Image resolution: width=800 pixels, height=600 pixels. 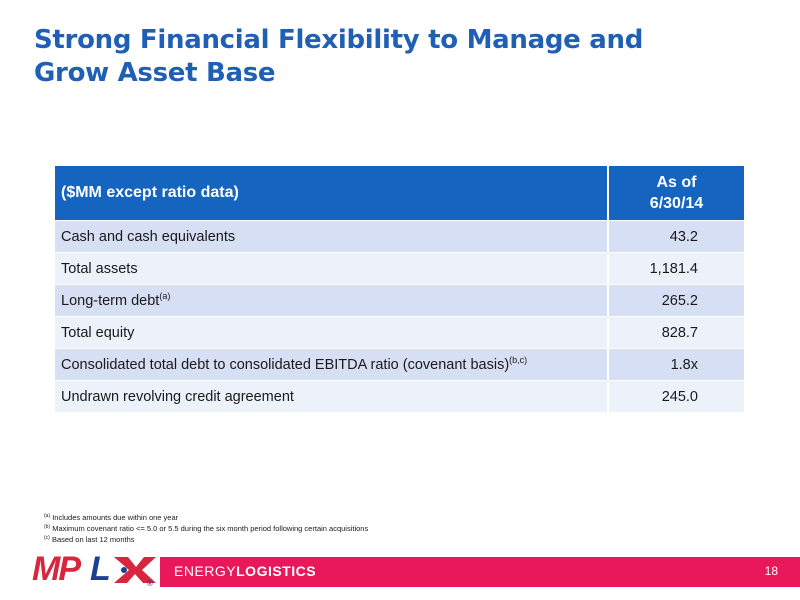 What do you see at coordinates (177, 396) in the screenshot?
I see `row-label-text: Undrawn revolving credit agreement` at bounding box center [177, 396].